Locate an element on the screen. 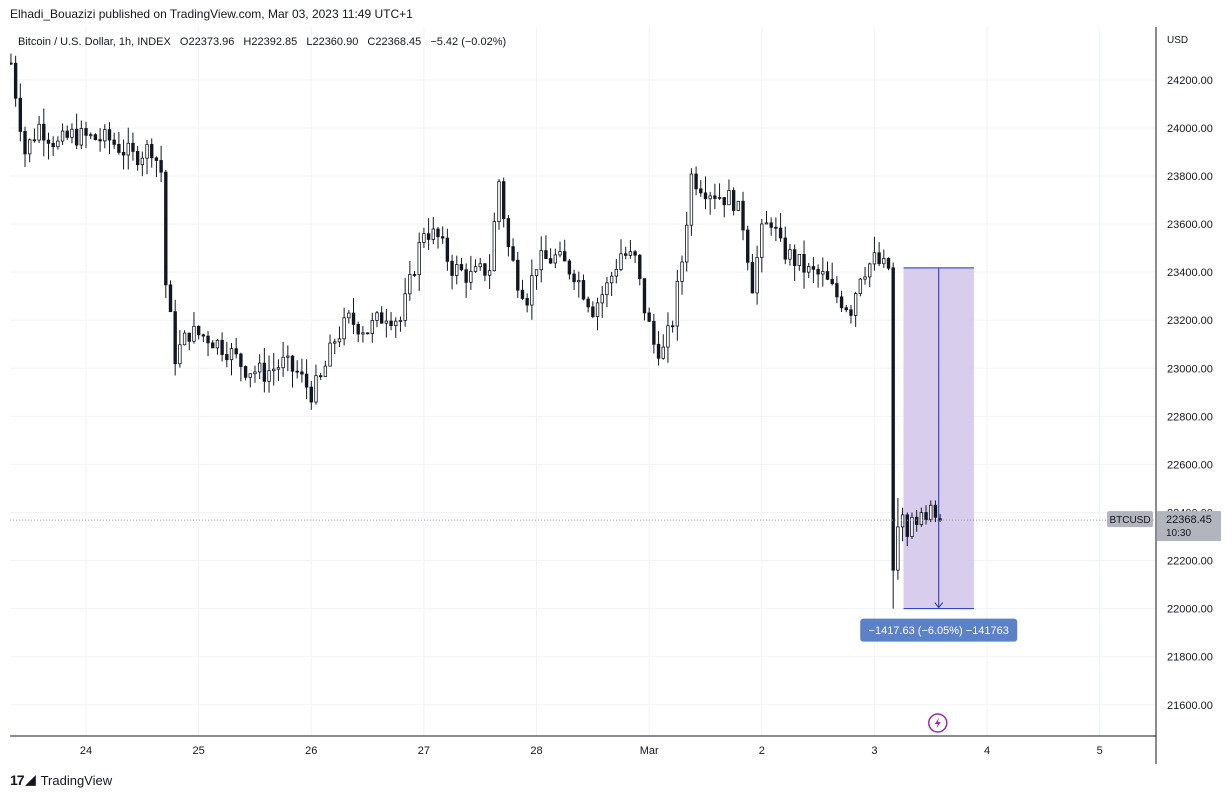  measure-label-bg is located at coordinates (939, 630).